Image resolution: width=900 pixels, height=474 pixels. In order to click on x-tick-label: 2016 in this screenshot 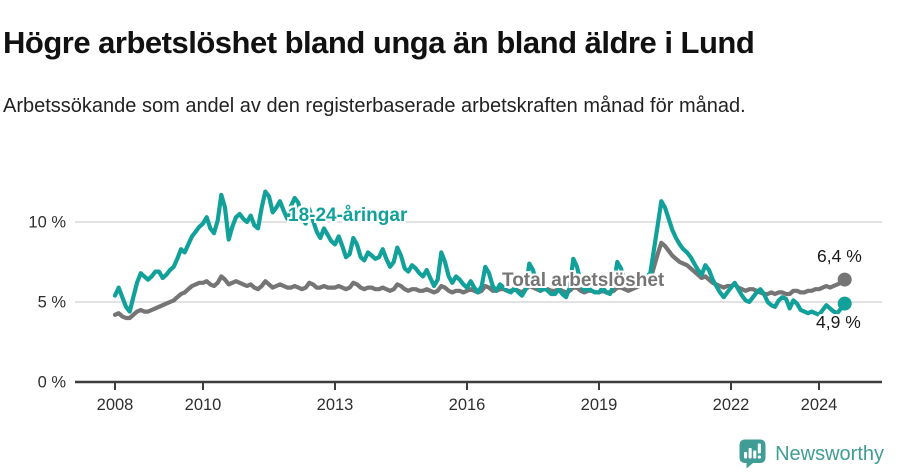, I will do `click(467, 405)`.